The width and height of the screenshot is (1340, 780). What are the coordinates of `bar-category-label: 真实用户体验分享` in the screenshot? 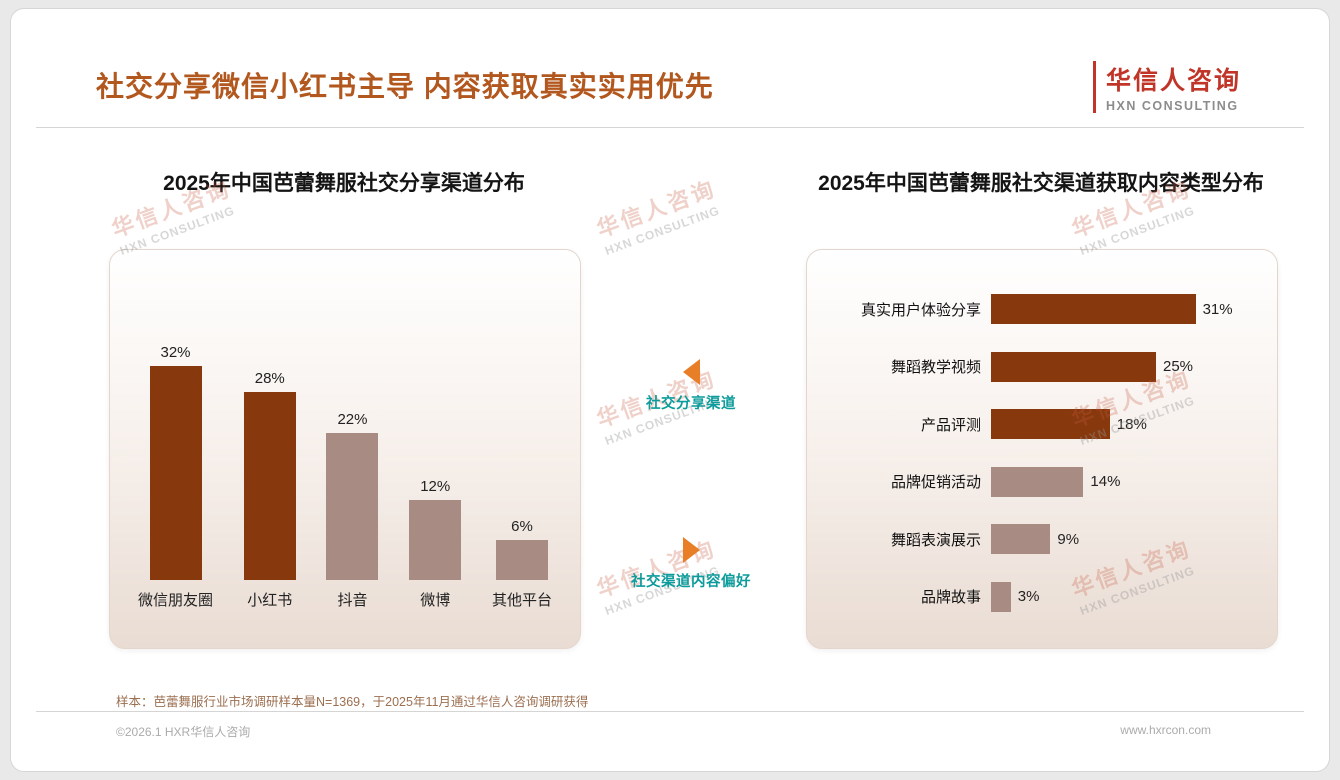 It's located at (920, 310).